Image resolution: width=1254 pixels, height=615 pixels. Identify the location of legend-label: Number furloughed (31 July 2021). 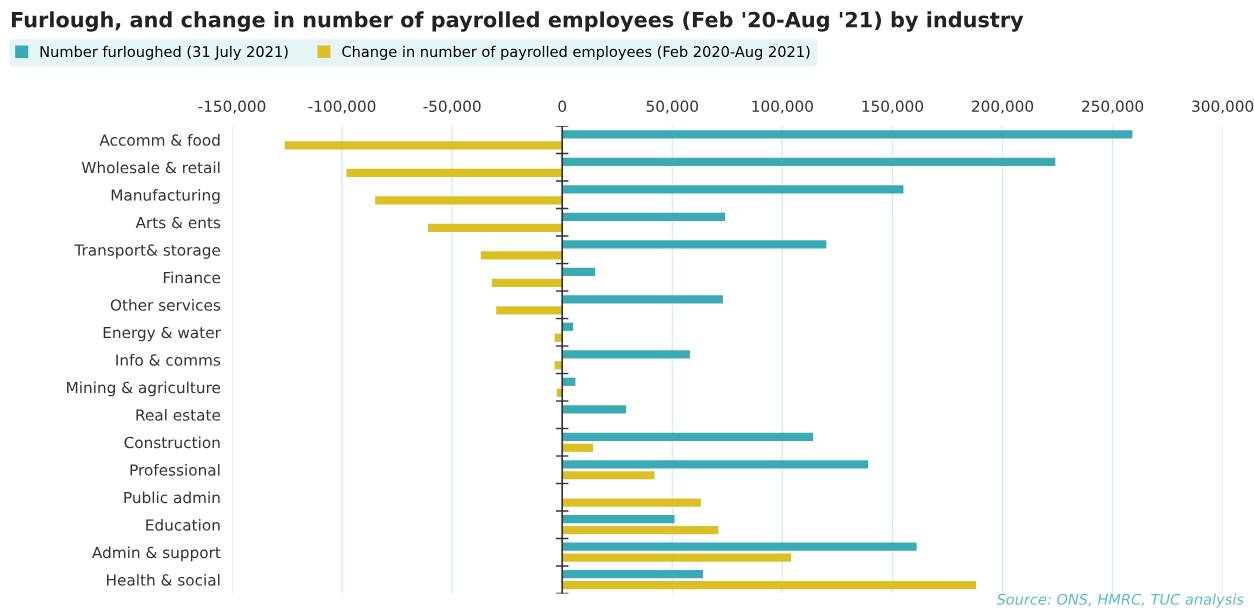
(164, 52).